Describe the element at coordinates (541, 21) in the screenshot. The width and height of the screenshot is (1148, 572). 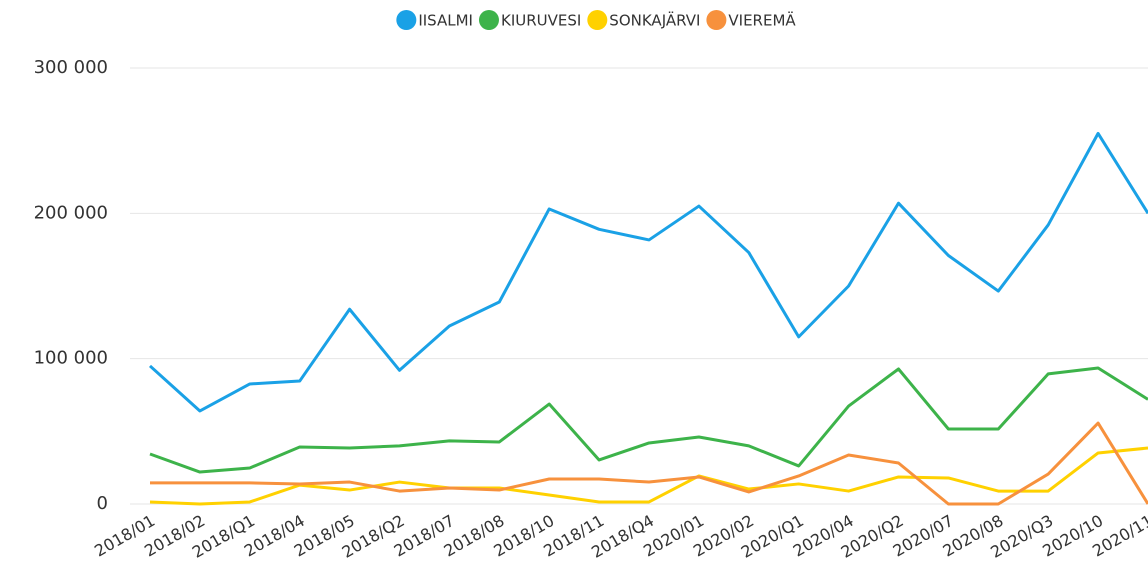
I see `legend-label: KIURUVESI` at that location.